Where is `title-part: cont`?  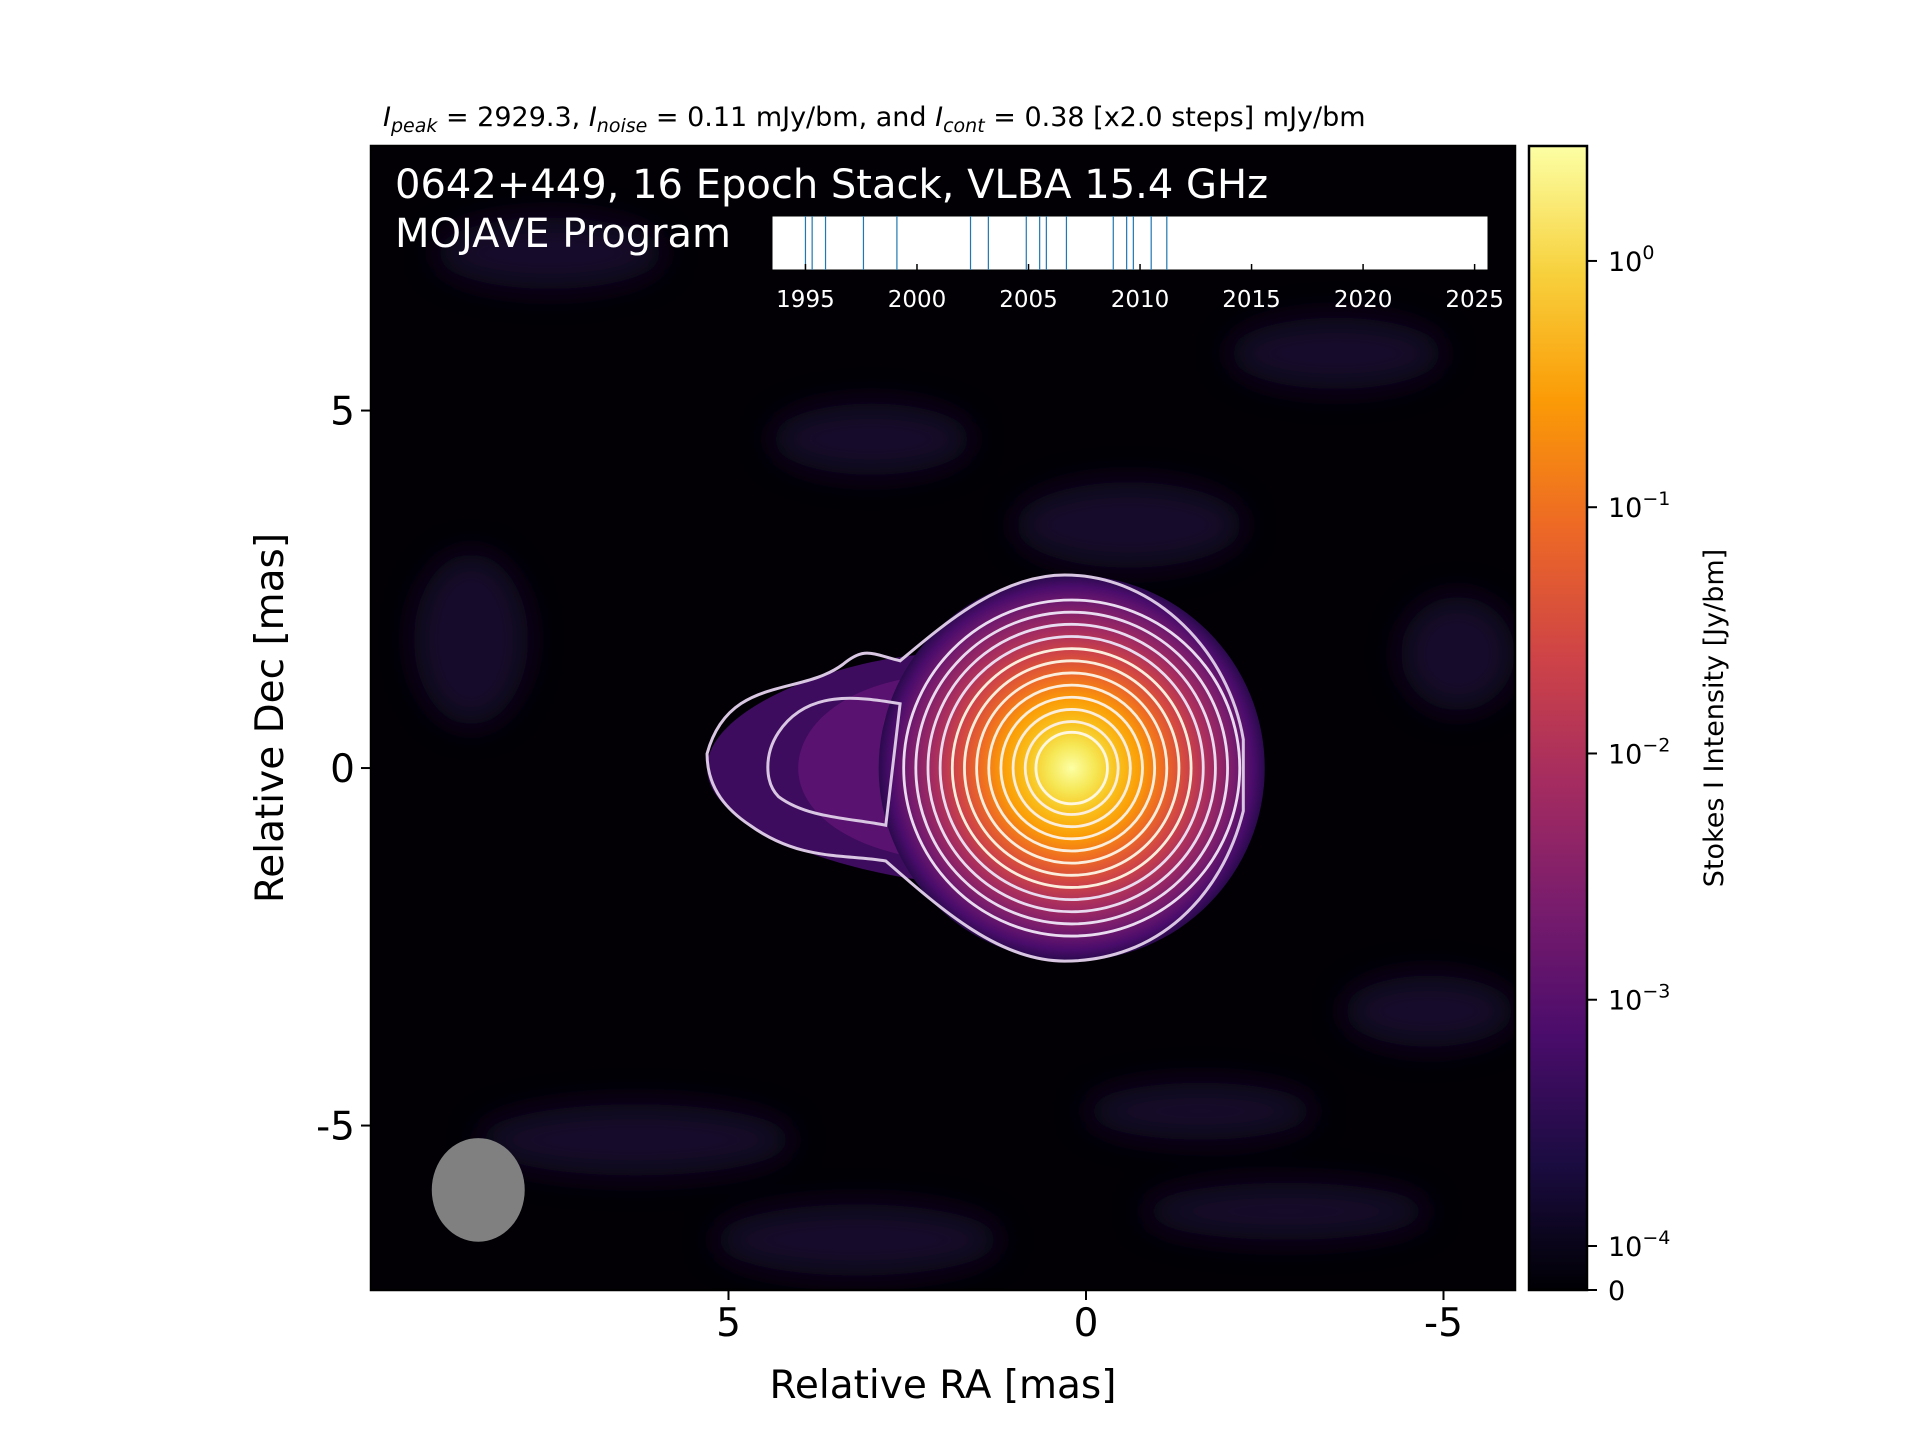 title-part: cont is located at coordinates (964, 126).